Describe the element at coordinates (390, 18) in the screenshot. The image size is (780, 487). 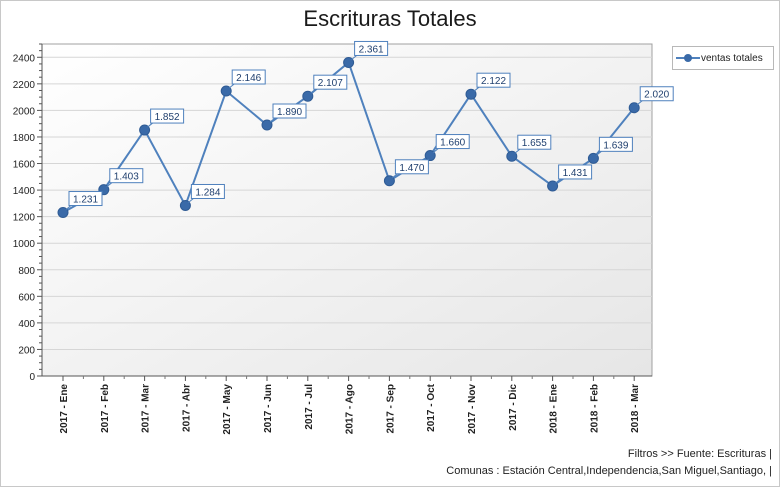
I see `chart-title: Escrituras Totales` at that location.